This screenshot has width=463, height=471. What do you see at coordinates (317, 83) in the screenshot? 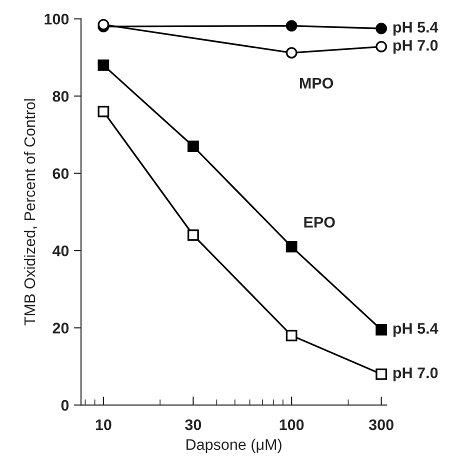
I see `annotation: MPO` at bounding box center [317, 83].